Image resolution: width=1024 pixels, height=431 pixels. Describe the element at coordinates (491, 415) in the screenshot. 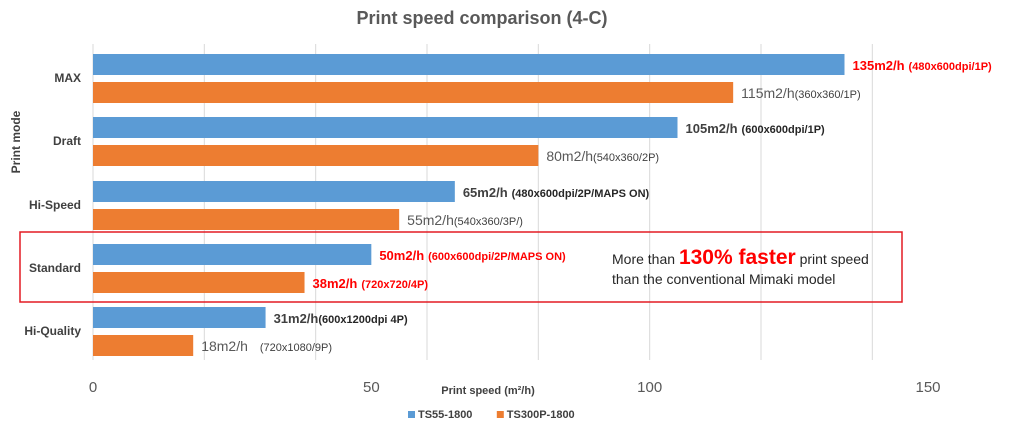

I see `legend: TS55-1800 TS300P-1800` at that location.